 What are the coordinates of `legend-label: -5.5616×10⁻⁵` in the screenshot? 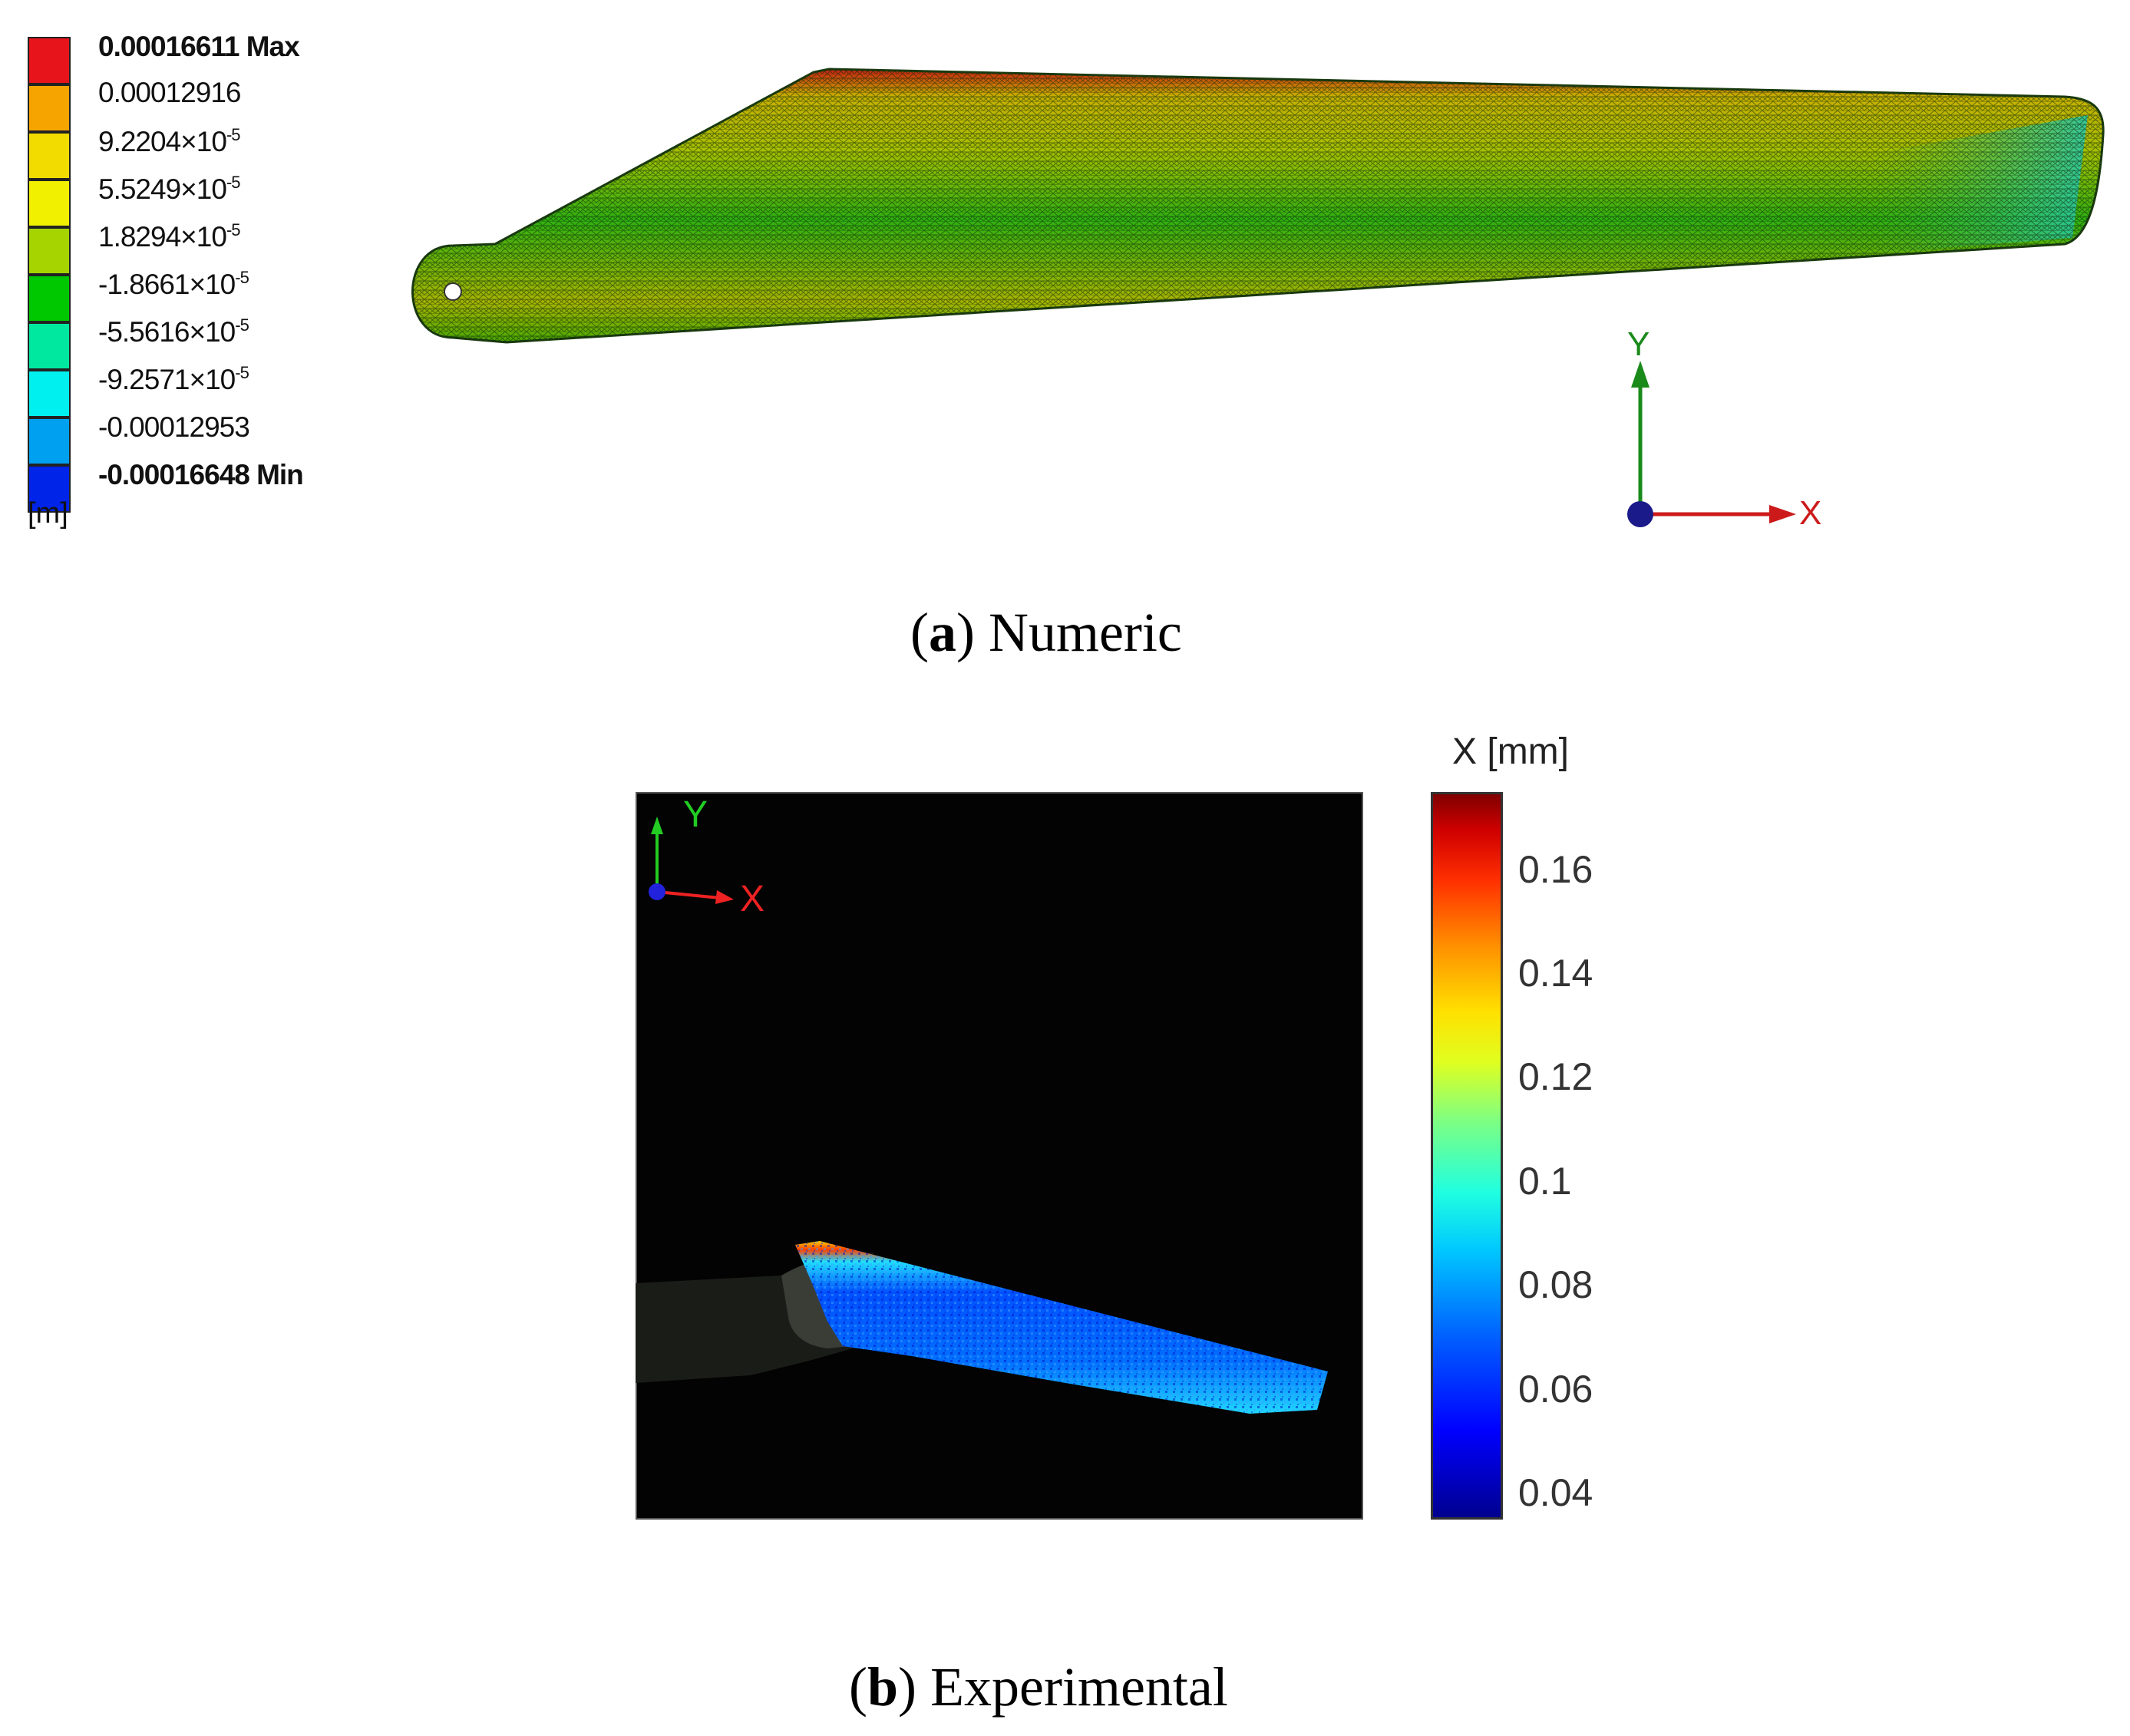 It's located at (174, 331).